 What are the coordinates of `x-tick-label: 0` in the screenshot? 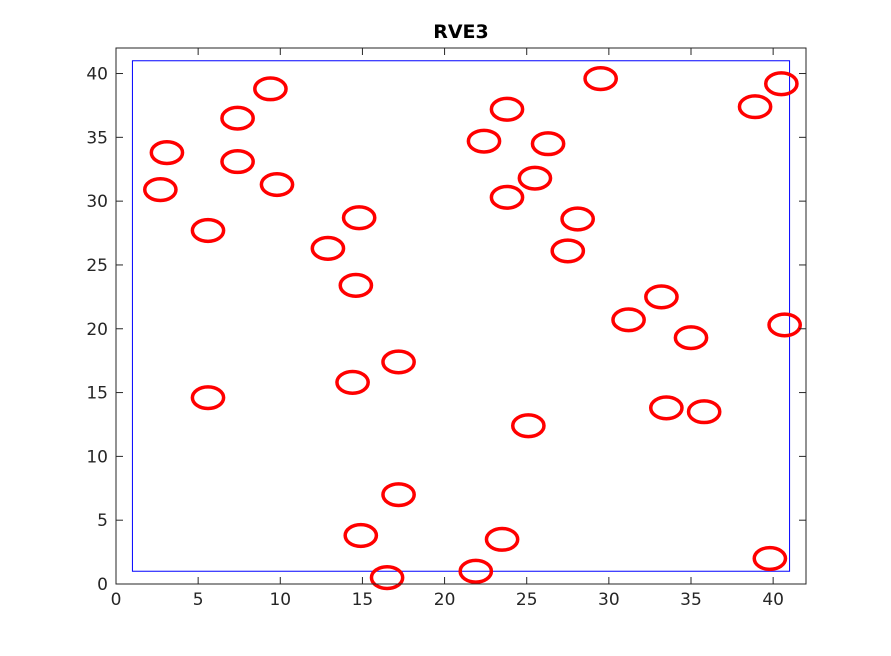 It's located at (116, 600).